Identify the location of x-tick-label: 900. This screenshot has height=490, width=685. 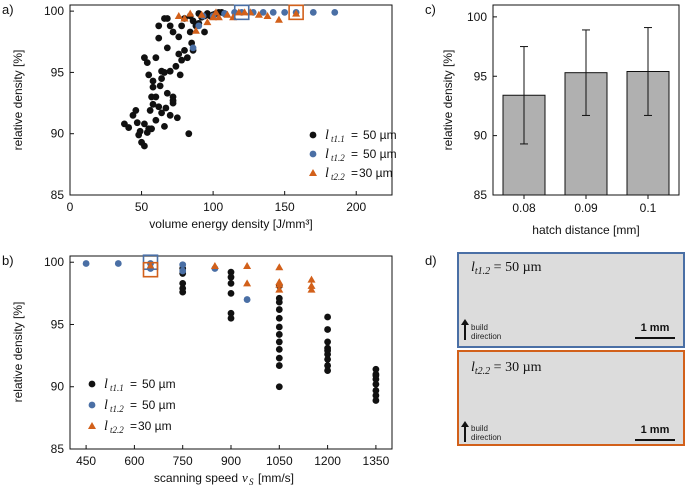
(231, 461).